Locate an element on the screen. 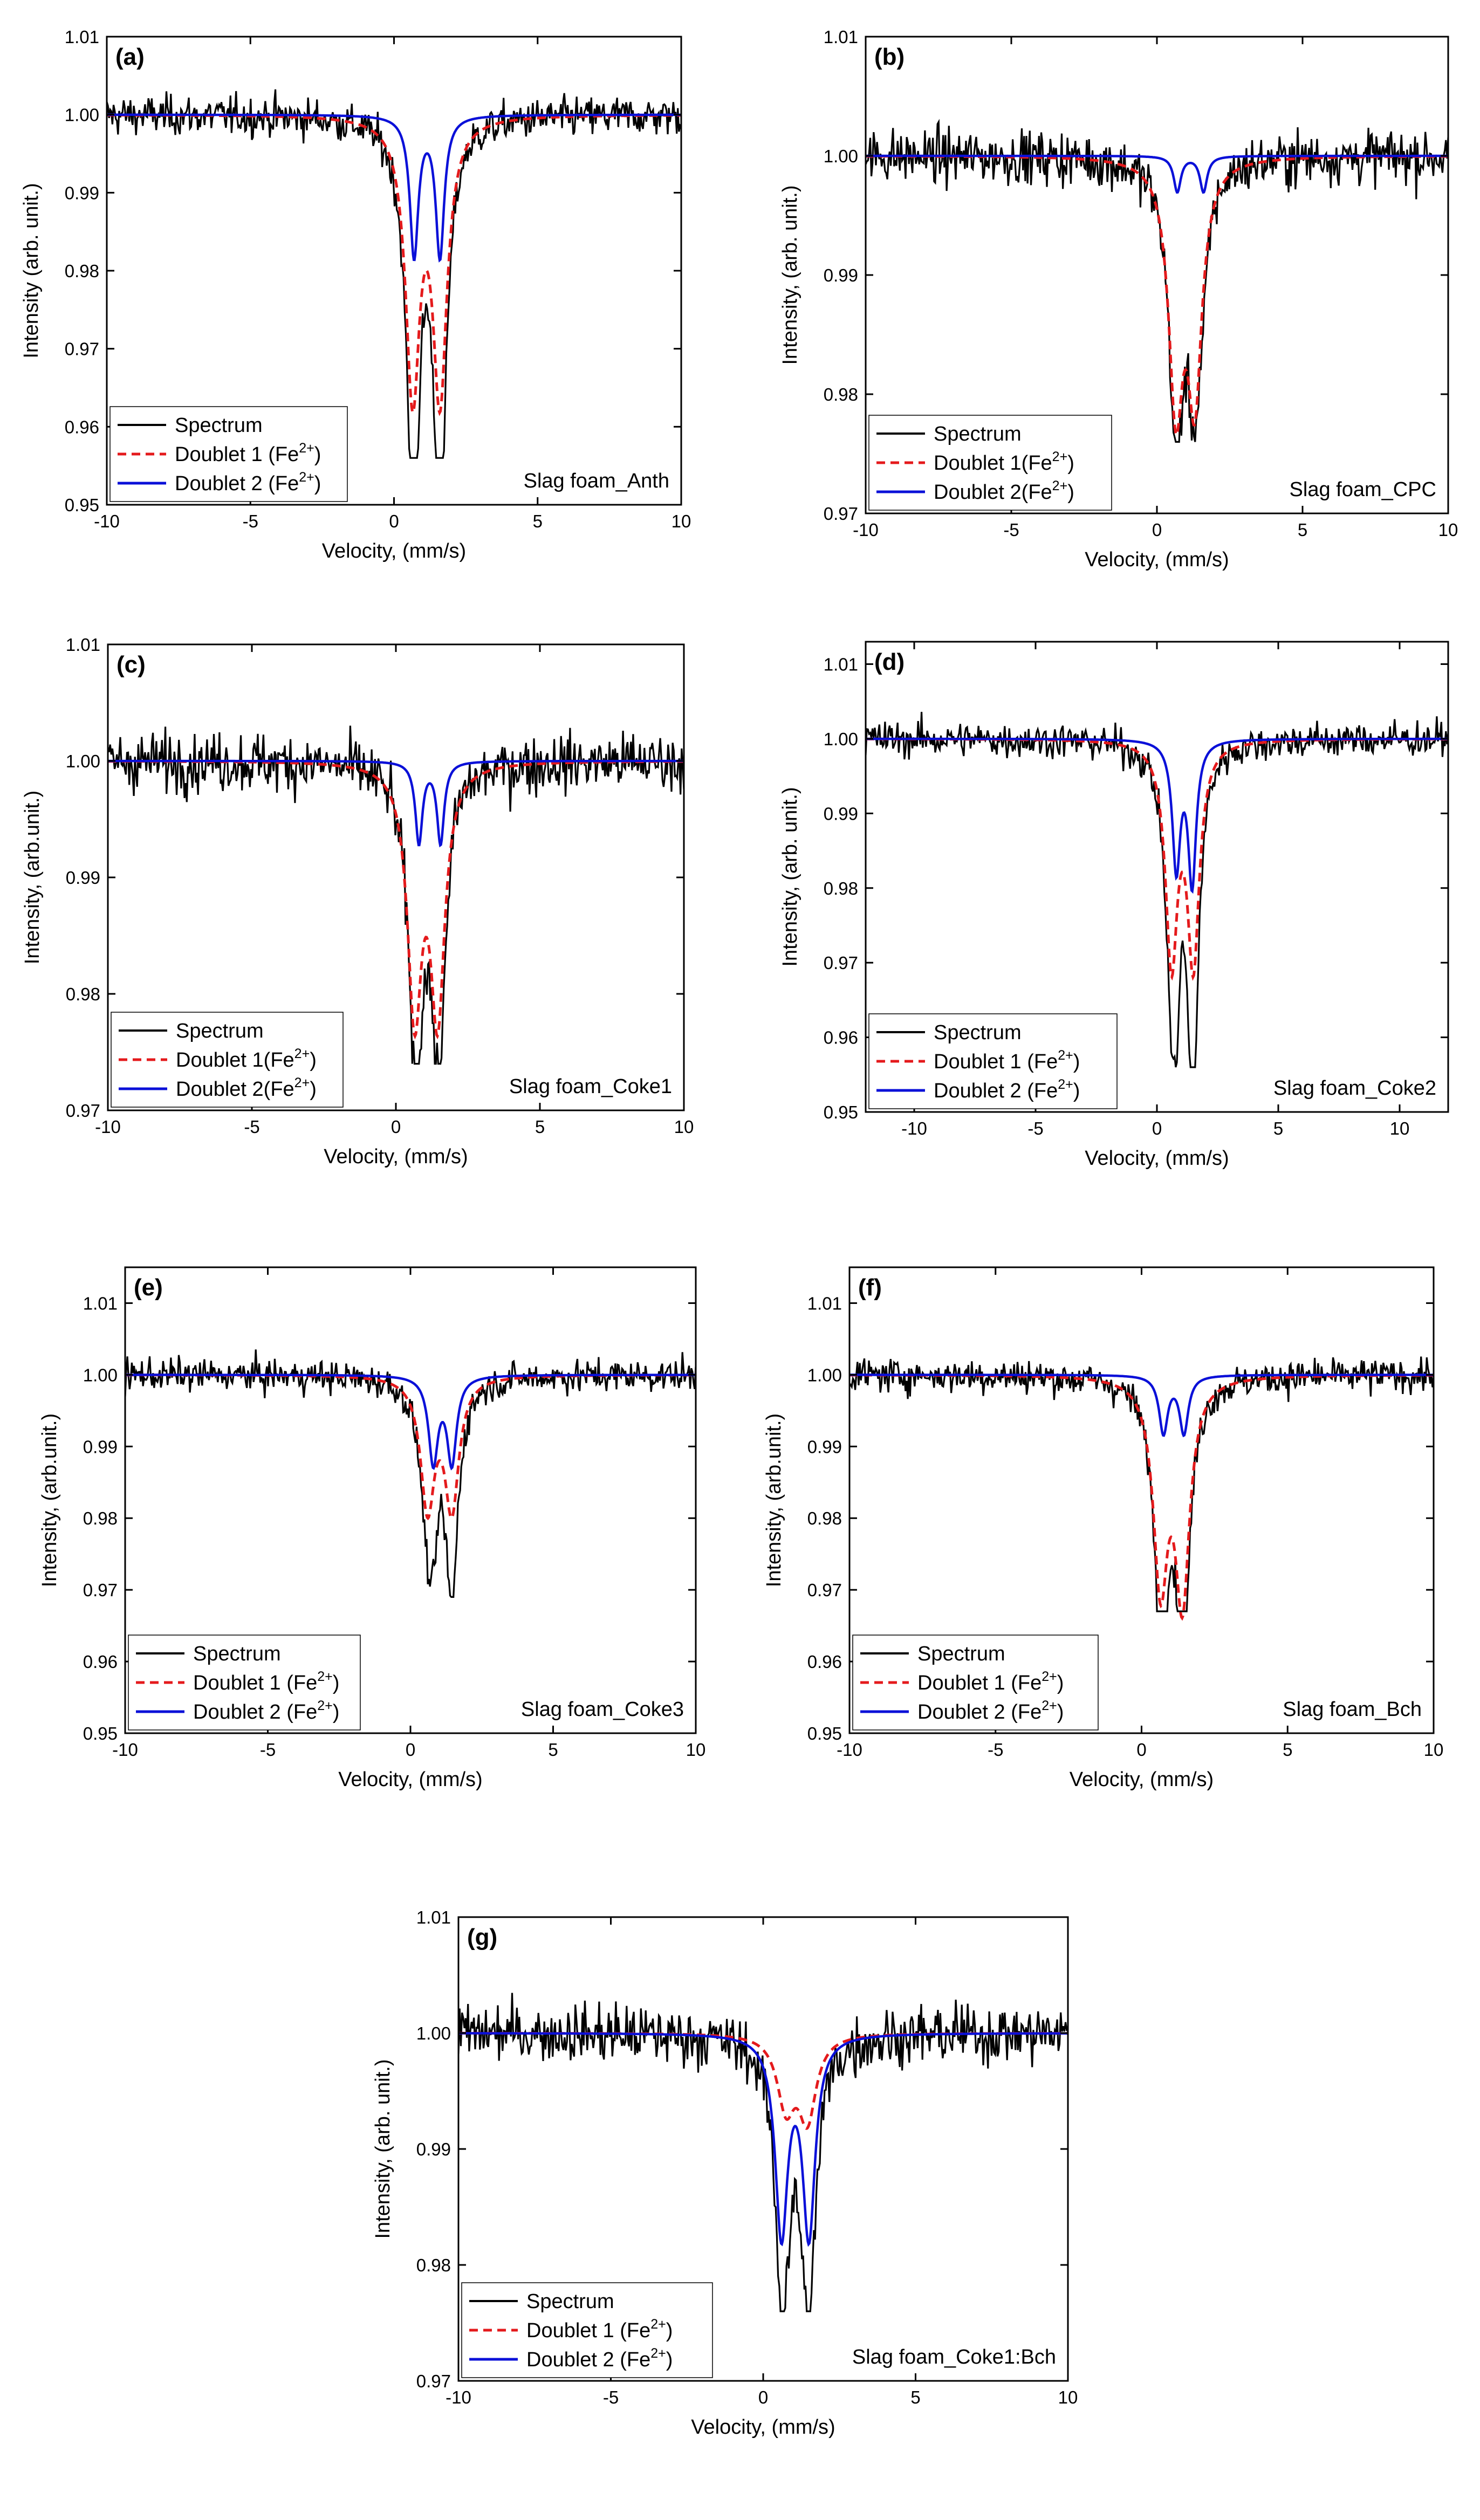 The image size is (1480, 2520). panel-tag: (g) is located at coordinates (482, 1937).